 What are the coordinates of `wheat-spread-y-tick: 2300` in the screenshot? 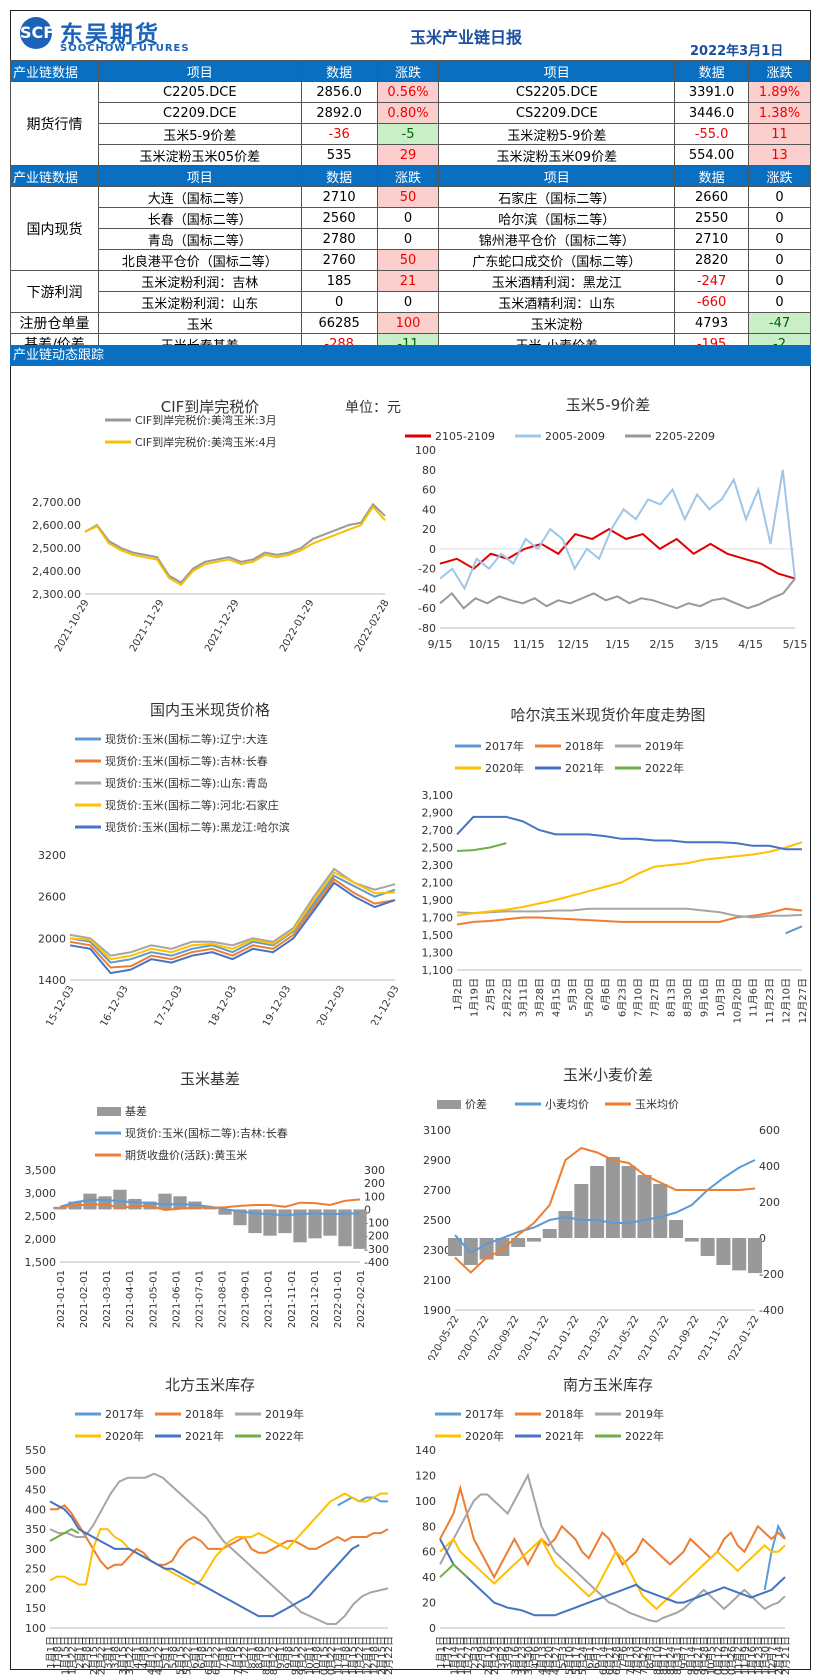 It's located at (437, 1250).